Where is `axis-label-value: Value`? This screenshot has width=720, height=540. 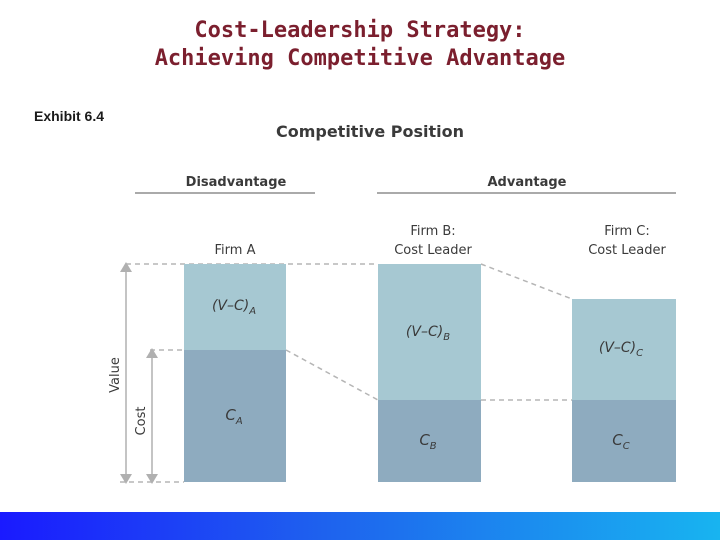 axis-label-value: Value is located at coordinates (115, 375).